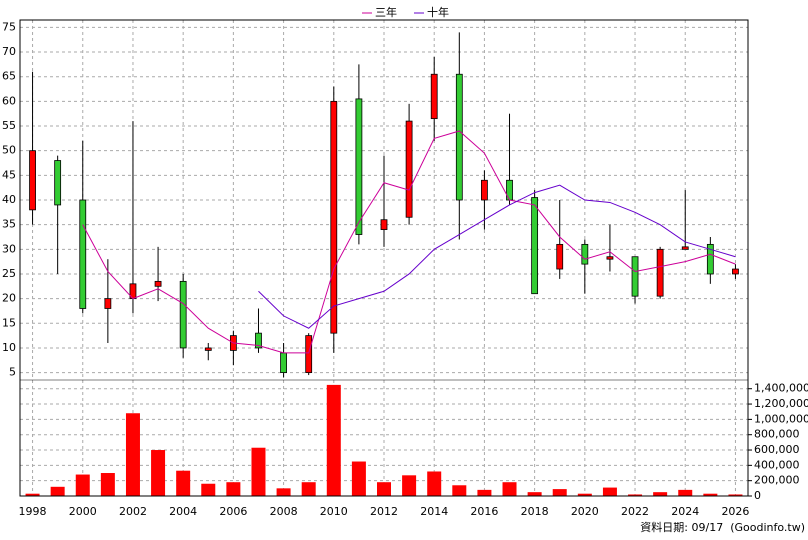 Image resolution: width=808 pixels, height=540 pixels. Describe the element at coordinates (284, 511) in the screenshot. I see `x-tick-label: 2008` at that location.